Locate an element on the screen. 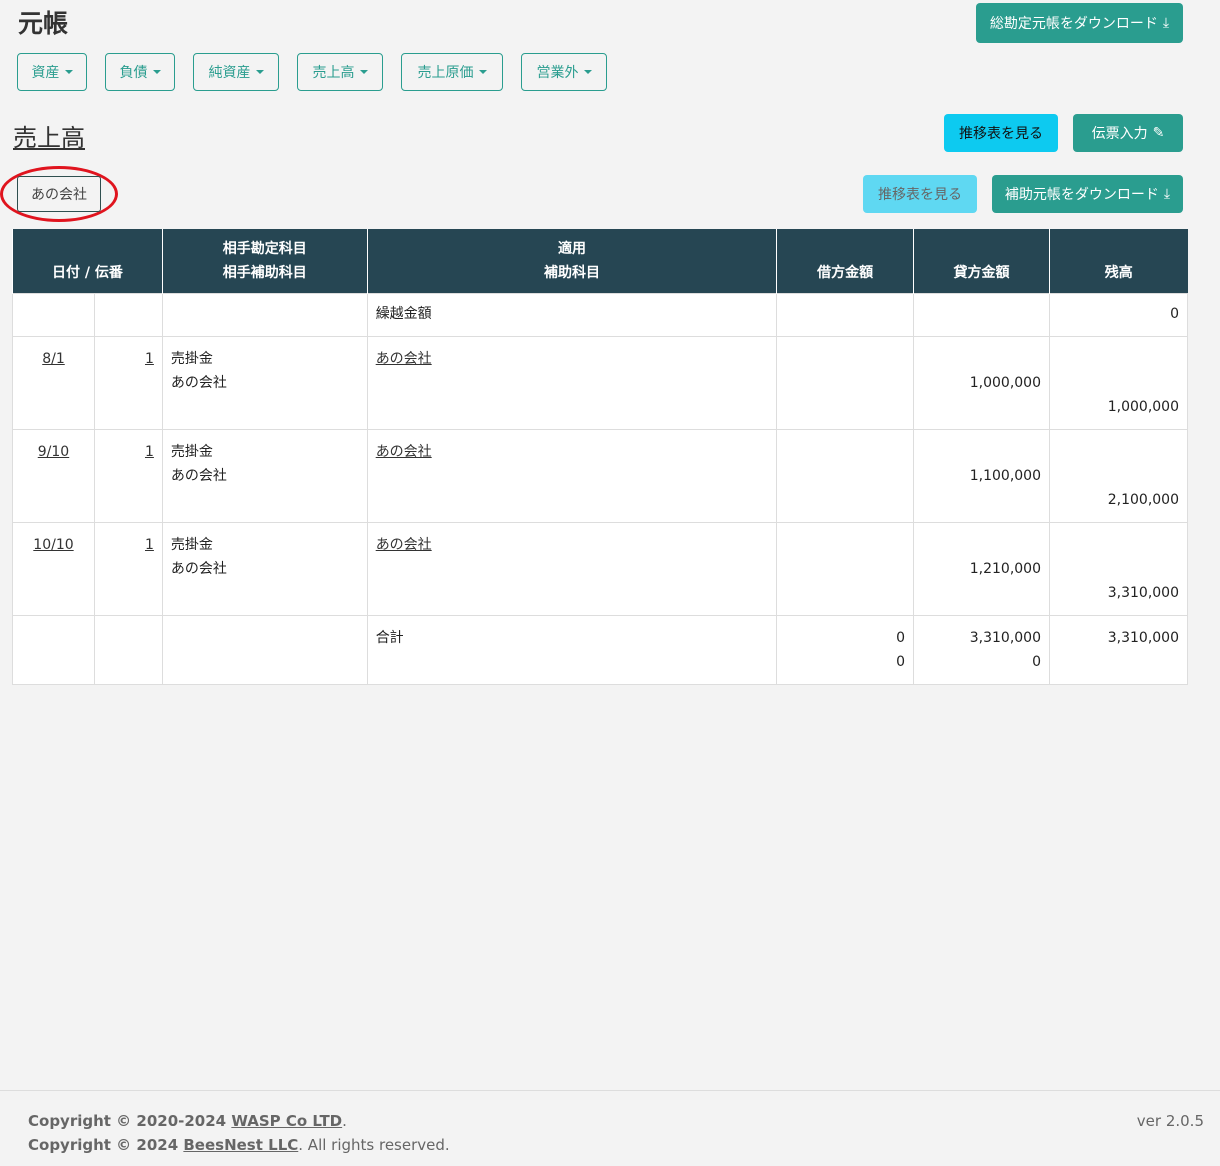 The image size is (1220, 1166). date-link: 10/10 is located at coordinates (53, 545).